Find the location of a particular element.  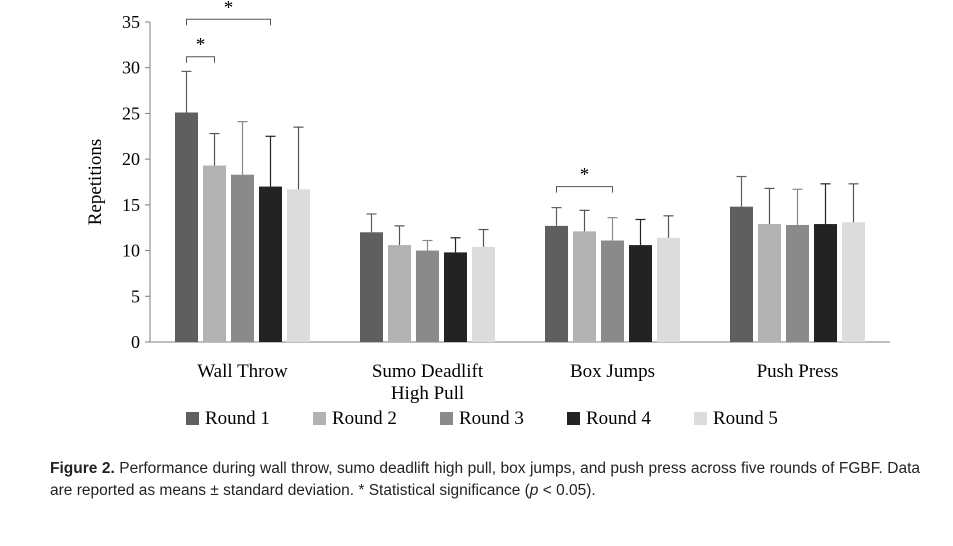

y-tick-label: 20 is located at coordinates (131, 159).